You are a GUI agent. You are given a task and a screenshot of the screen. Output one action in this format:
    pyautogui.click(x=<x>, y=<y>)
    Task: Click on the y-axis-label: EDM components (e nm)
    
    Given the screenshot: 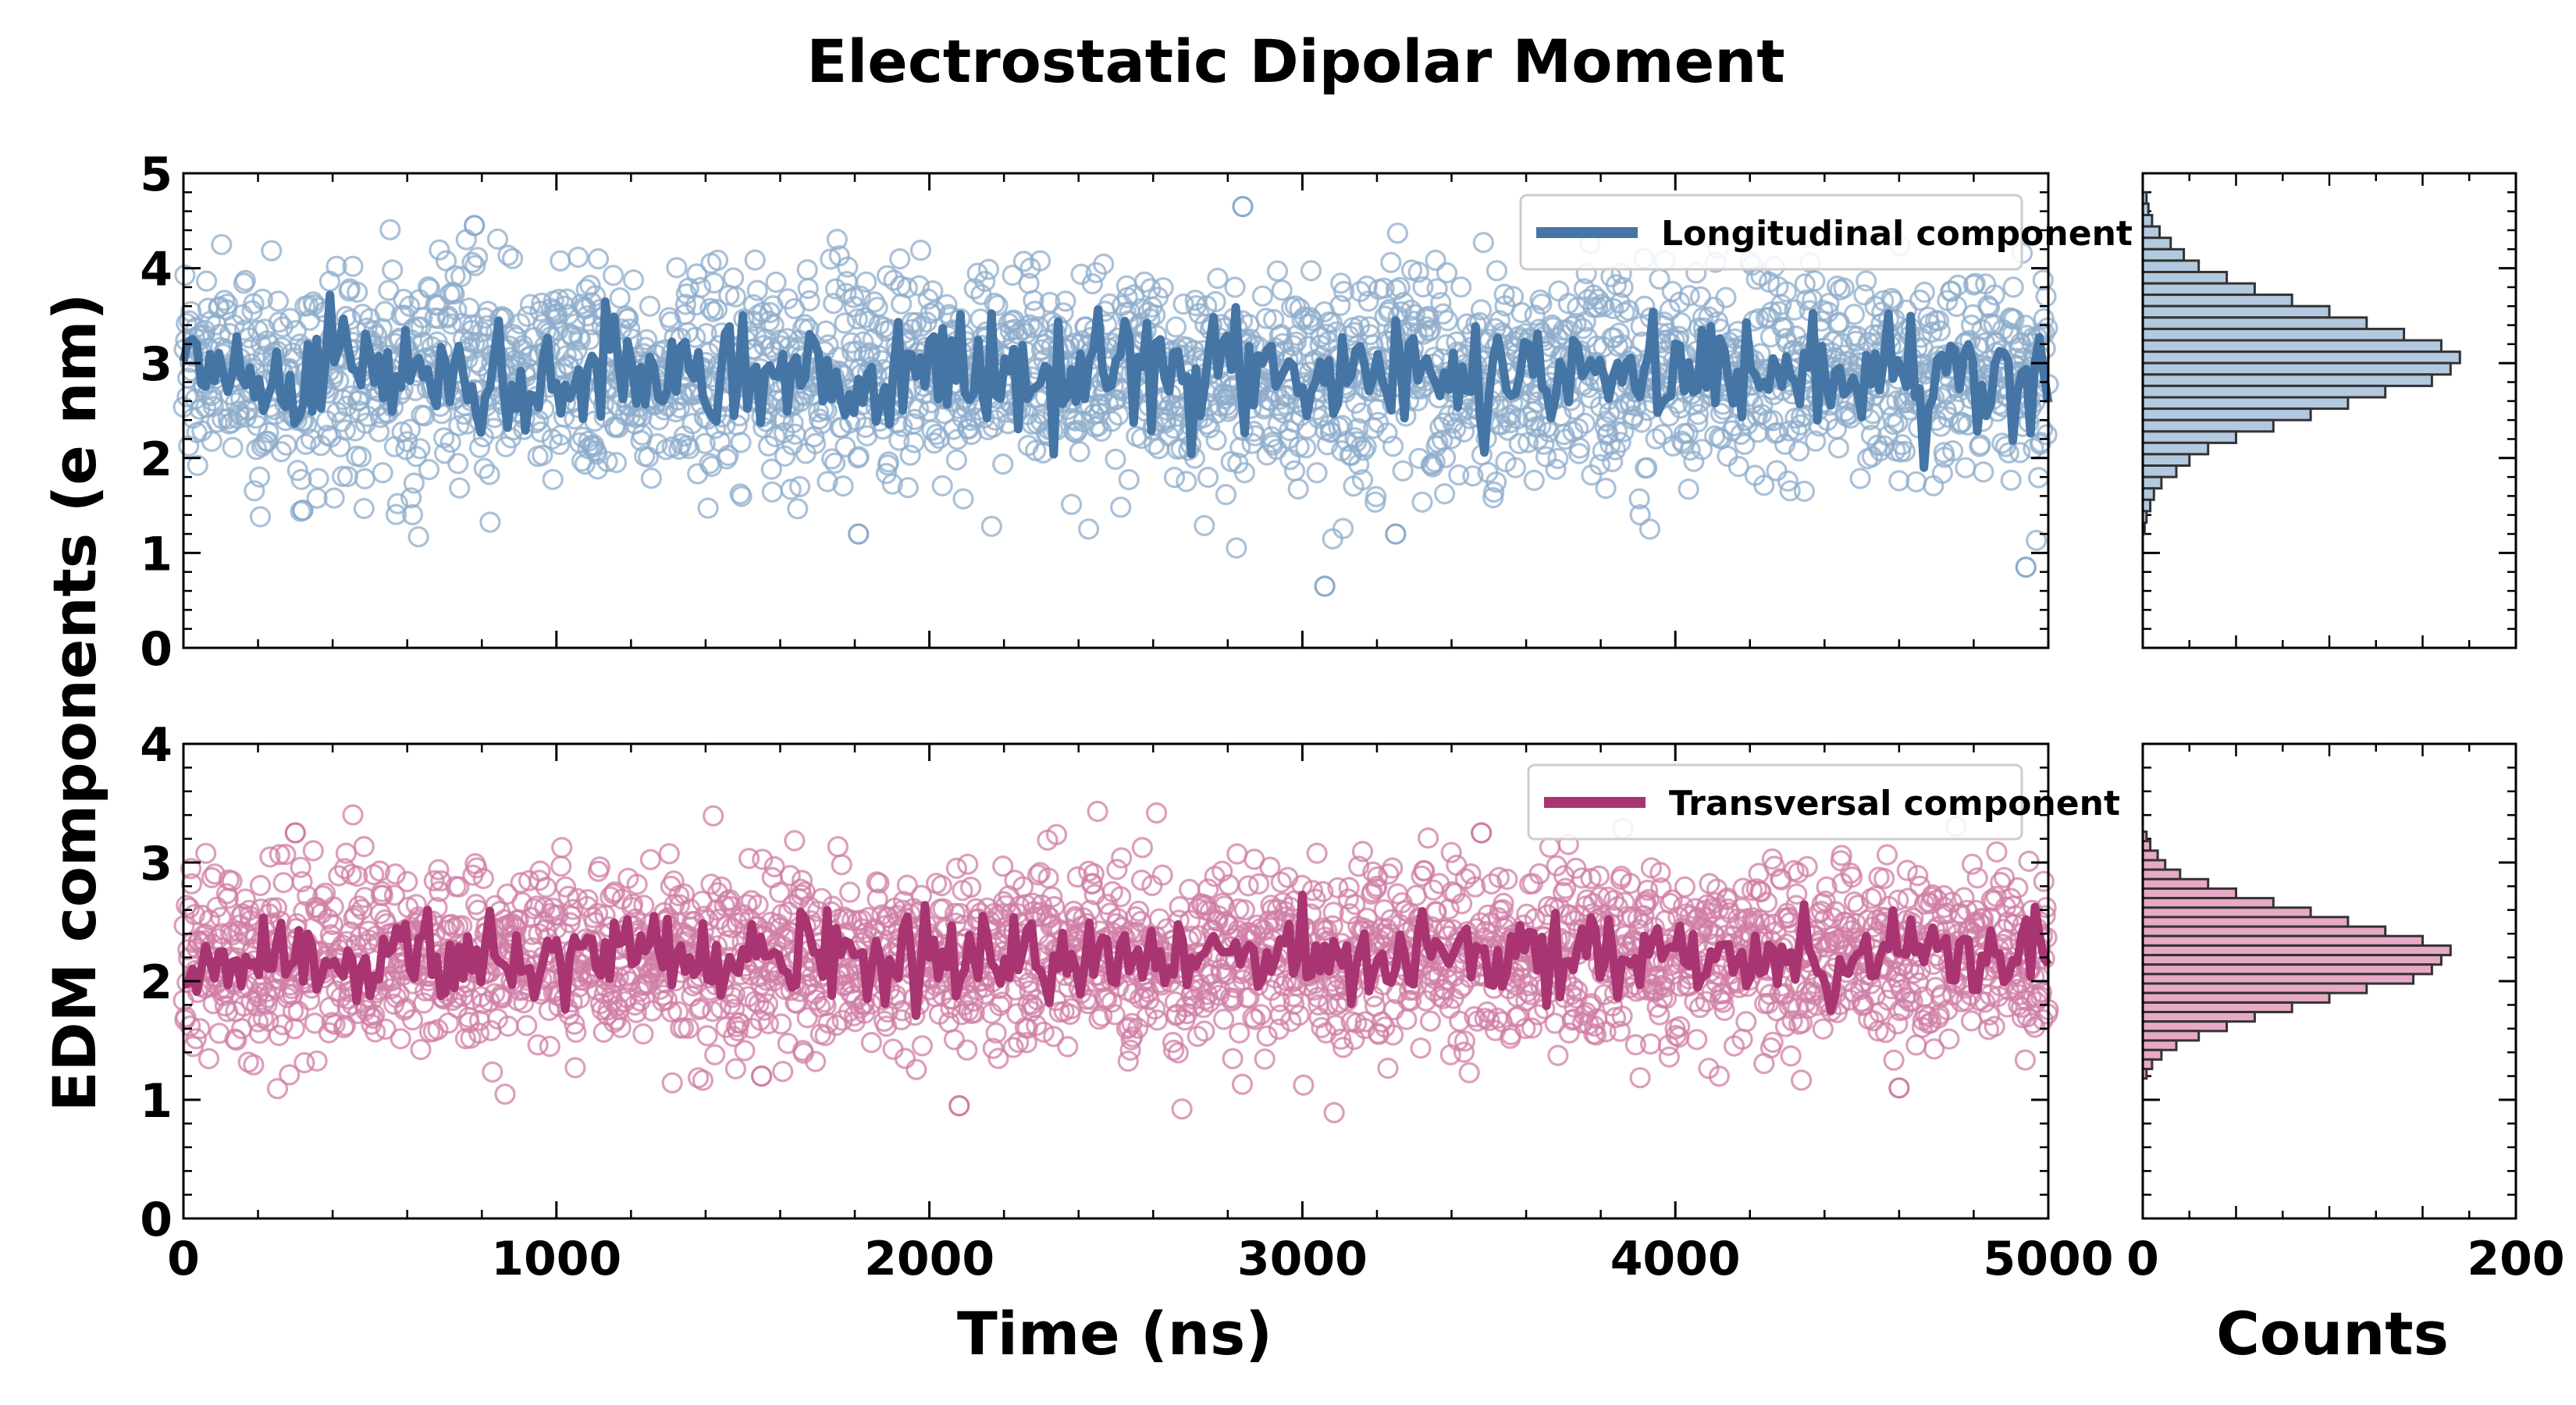 What is the action you would take?
    pyautogui.click(x=74, y=703)
    